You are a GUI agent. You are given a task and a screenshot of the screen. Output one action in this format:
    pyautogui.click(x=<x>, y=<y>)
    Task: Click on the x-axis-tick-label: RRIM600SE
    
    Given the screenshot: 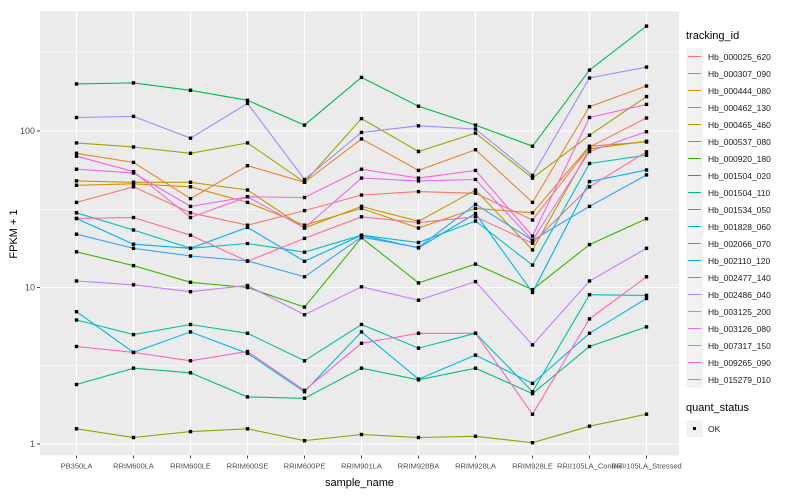 What is the action you would take?
    pyautogui.click(x=248, y=466)
    